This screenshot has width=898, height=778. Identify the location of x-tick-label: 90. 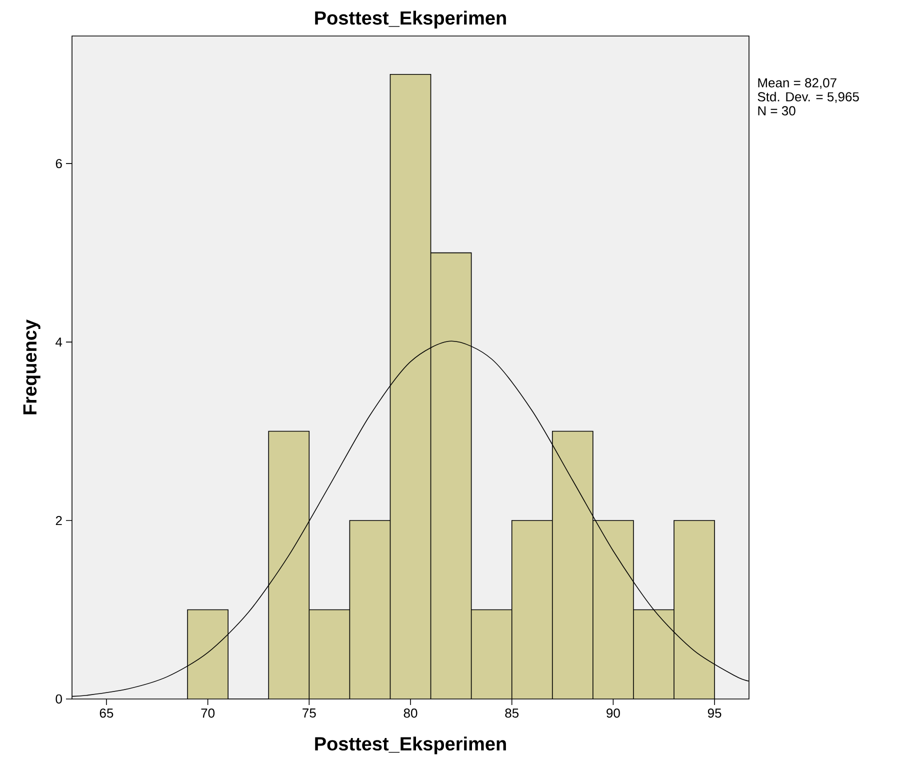
(613, 713).